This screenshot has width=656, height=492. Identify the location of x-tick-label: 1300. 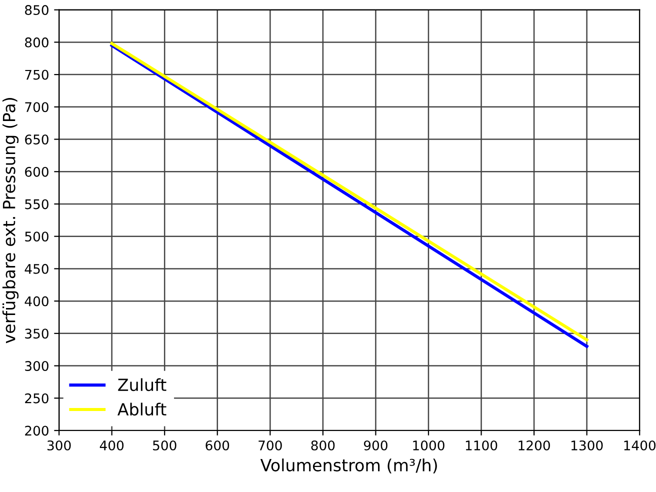
(587, 445).